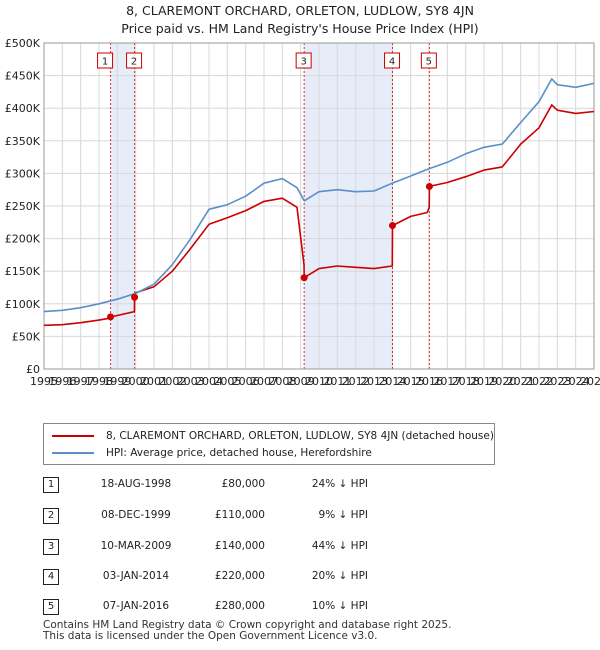 This screenshot has width=600, height=650. What do you see at coordinates (239, 576) in the screenshot?
I see `sale-price: £220,000` at bounding box center [239, 576].